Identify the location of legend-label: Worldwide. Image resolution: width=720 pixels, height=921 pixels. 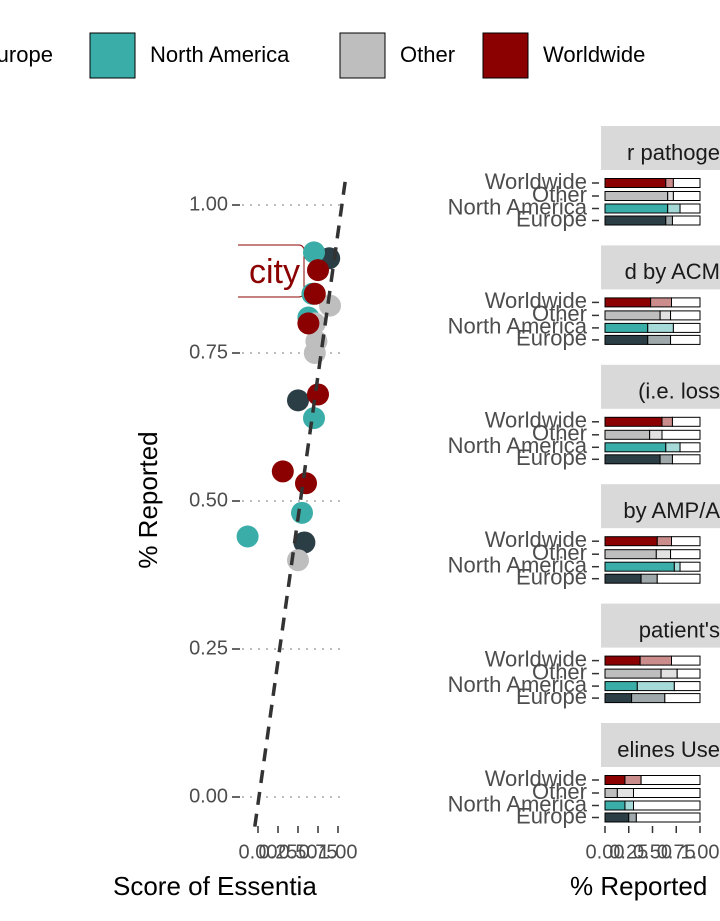
(594, 54).